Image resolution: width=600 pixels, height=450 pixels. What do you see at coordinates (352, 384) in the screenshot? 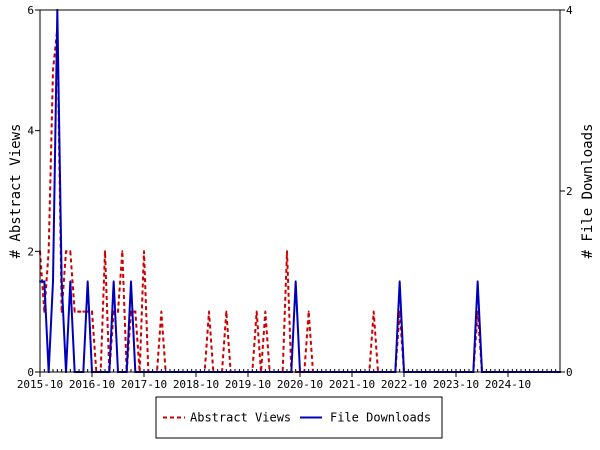
I see `x-tick-label: 2021-10` at bounding box center [352, 384].